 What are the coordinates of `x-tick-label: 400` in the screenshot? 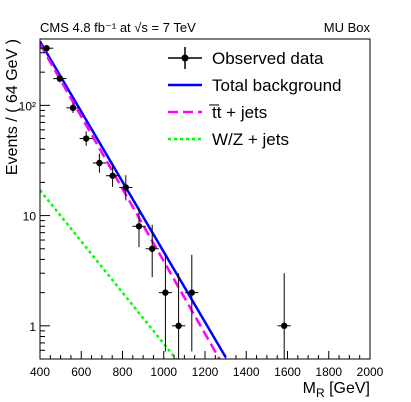 It's located at (40, 372).